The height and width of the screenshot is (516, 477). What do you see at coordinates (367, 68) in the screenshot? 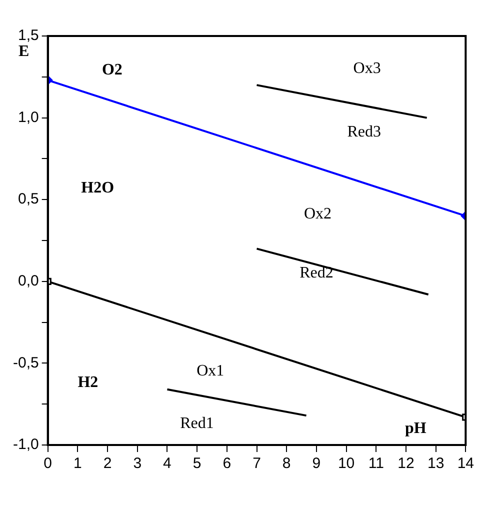
I see `annotation: Ox3` at bounding box center [367, 68].